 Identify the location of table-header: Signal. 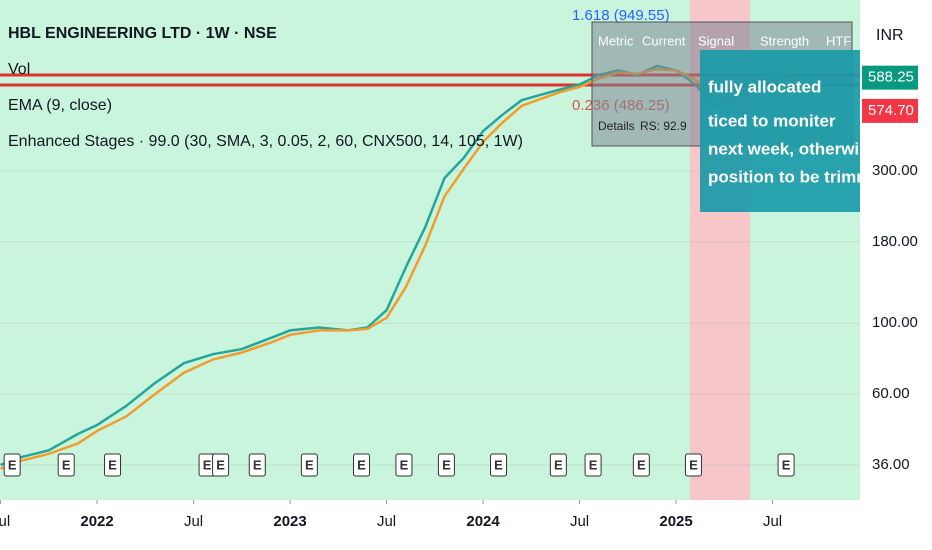
(716, 40).